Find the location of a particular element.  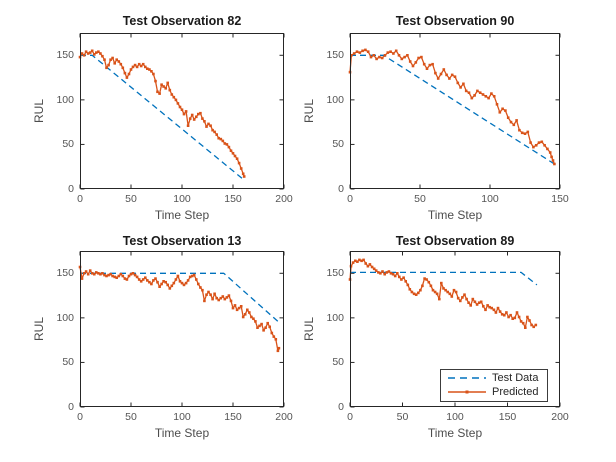

legend-predicted-line-icon is located at coordinates (467, 392).